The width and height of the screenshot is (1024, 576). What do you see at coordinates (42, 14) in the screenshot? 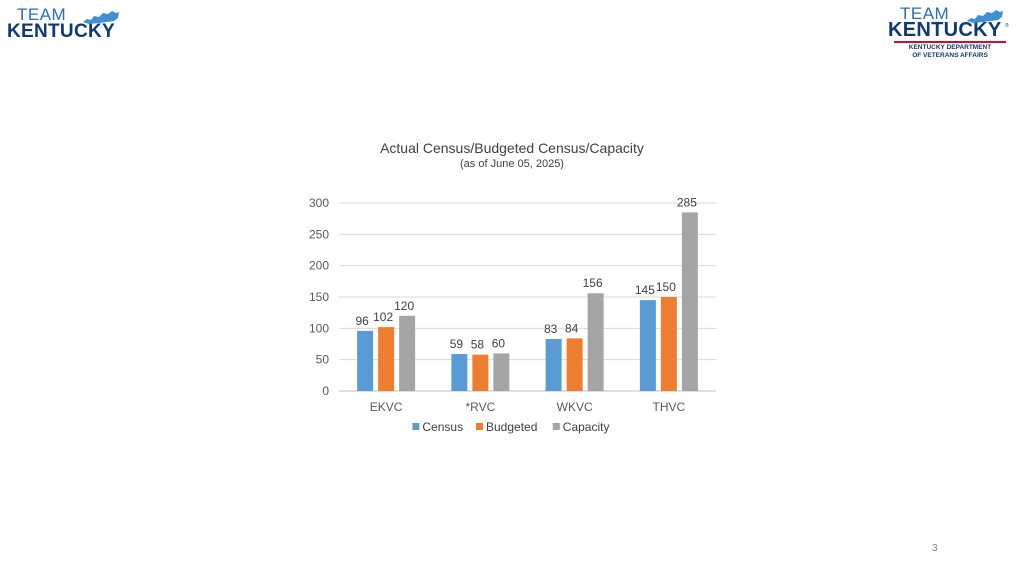
I see `logo-left-team-text: TEAM` at bounding box center [42, 14].